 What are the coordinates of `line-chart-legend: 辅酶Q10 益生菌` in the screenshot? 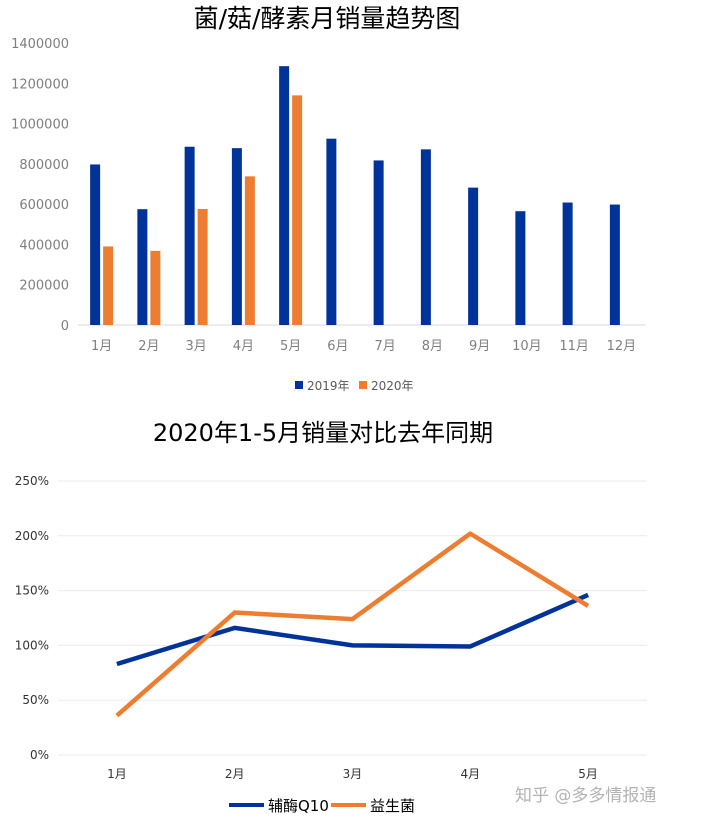 It's located at (322, 806).